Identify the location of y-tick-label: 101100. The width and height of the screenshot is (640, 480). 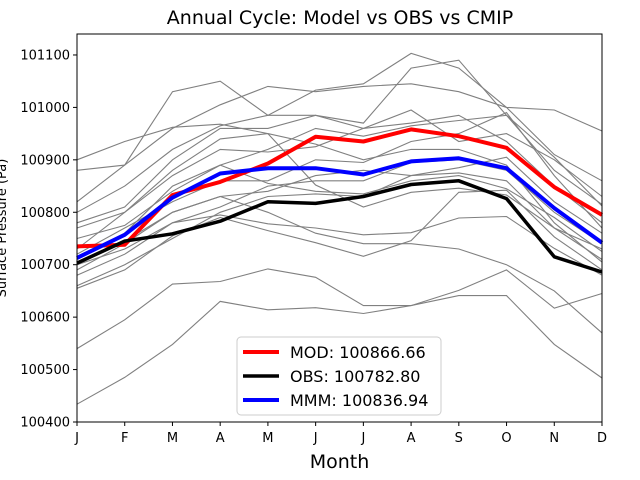
(45, 55).